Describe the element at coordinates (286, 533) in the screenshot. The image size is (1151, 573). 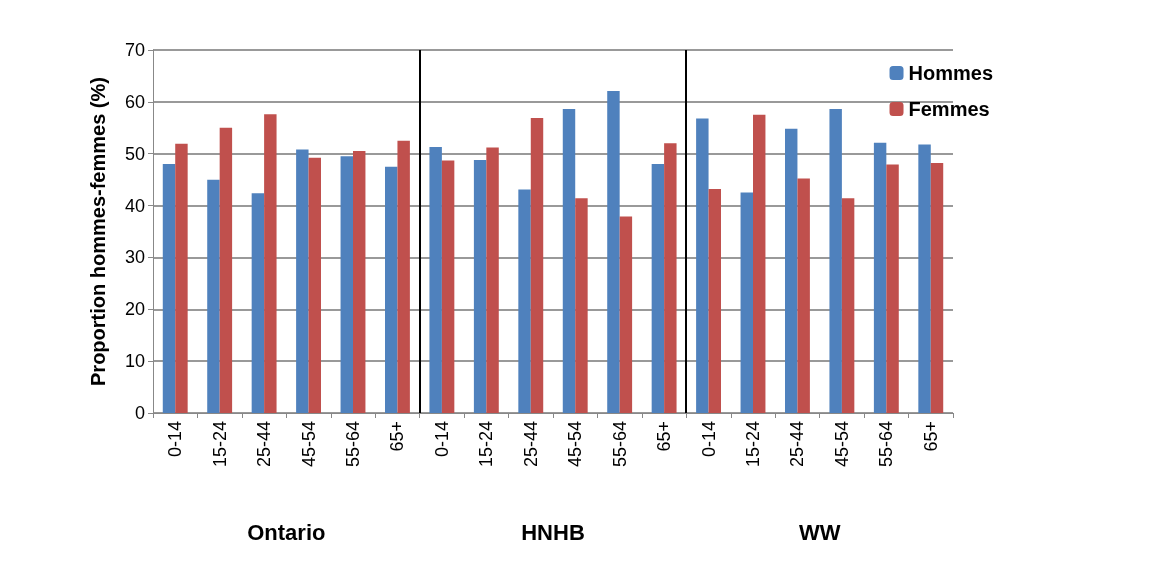
I see `text: Ontario` at that location.